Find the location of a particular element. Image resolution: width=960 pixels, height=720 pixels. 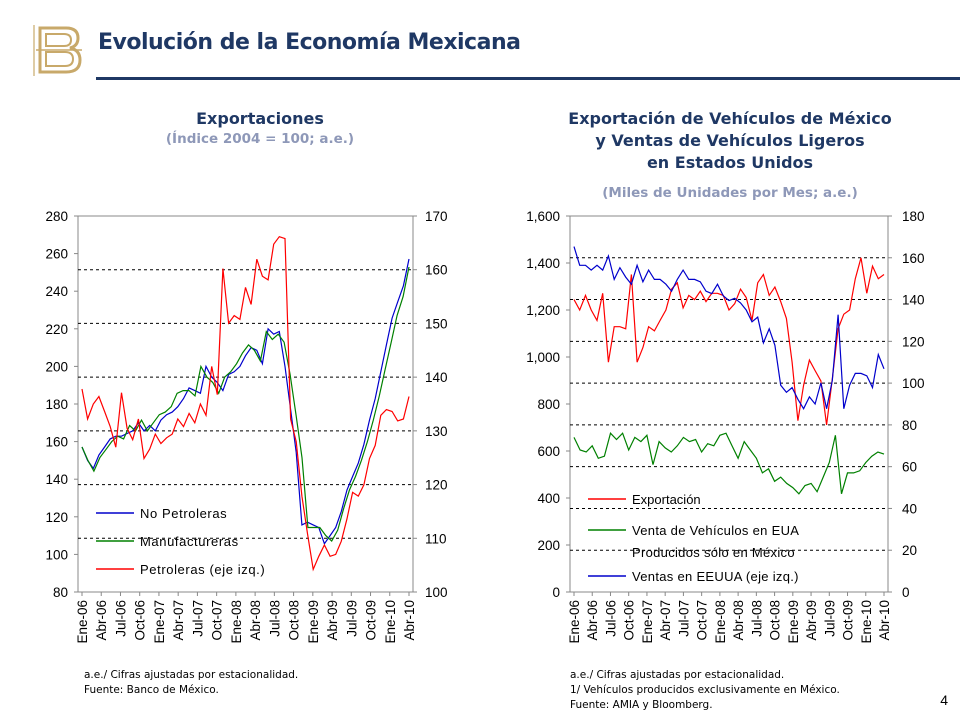

right-y-left-tick-label: 600 is located at coordinates (548, 451).